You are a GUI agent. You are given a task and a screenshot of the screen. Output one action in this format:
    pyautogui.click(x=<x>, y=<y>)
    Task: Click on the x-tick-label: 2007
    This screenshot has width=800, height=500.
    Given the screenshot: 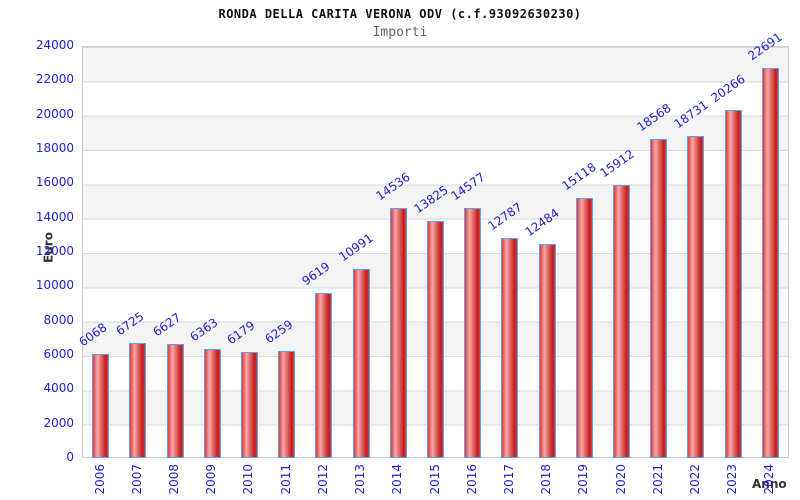 What is the action you would take?
    pyautogui.click(x=136, y=479)
    